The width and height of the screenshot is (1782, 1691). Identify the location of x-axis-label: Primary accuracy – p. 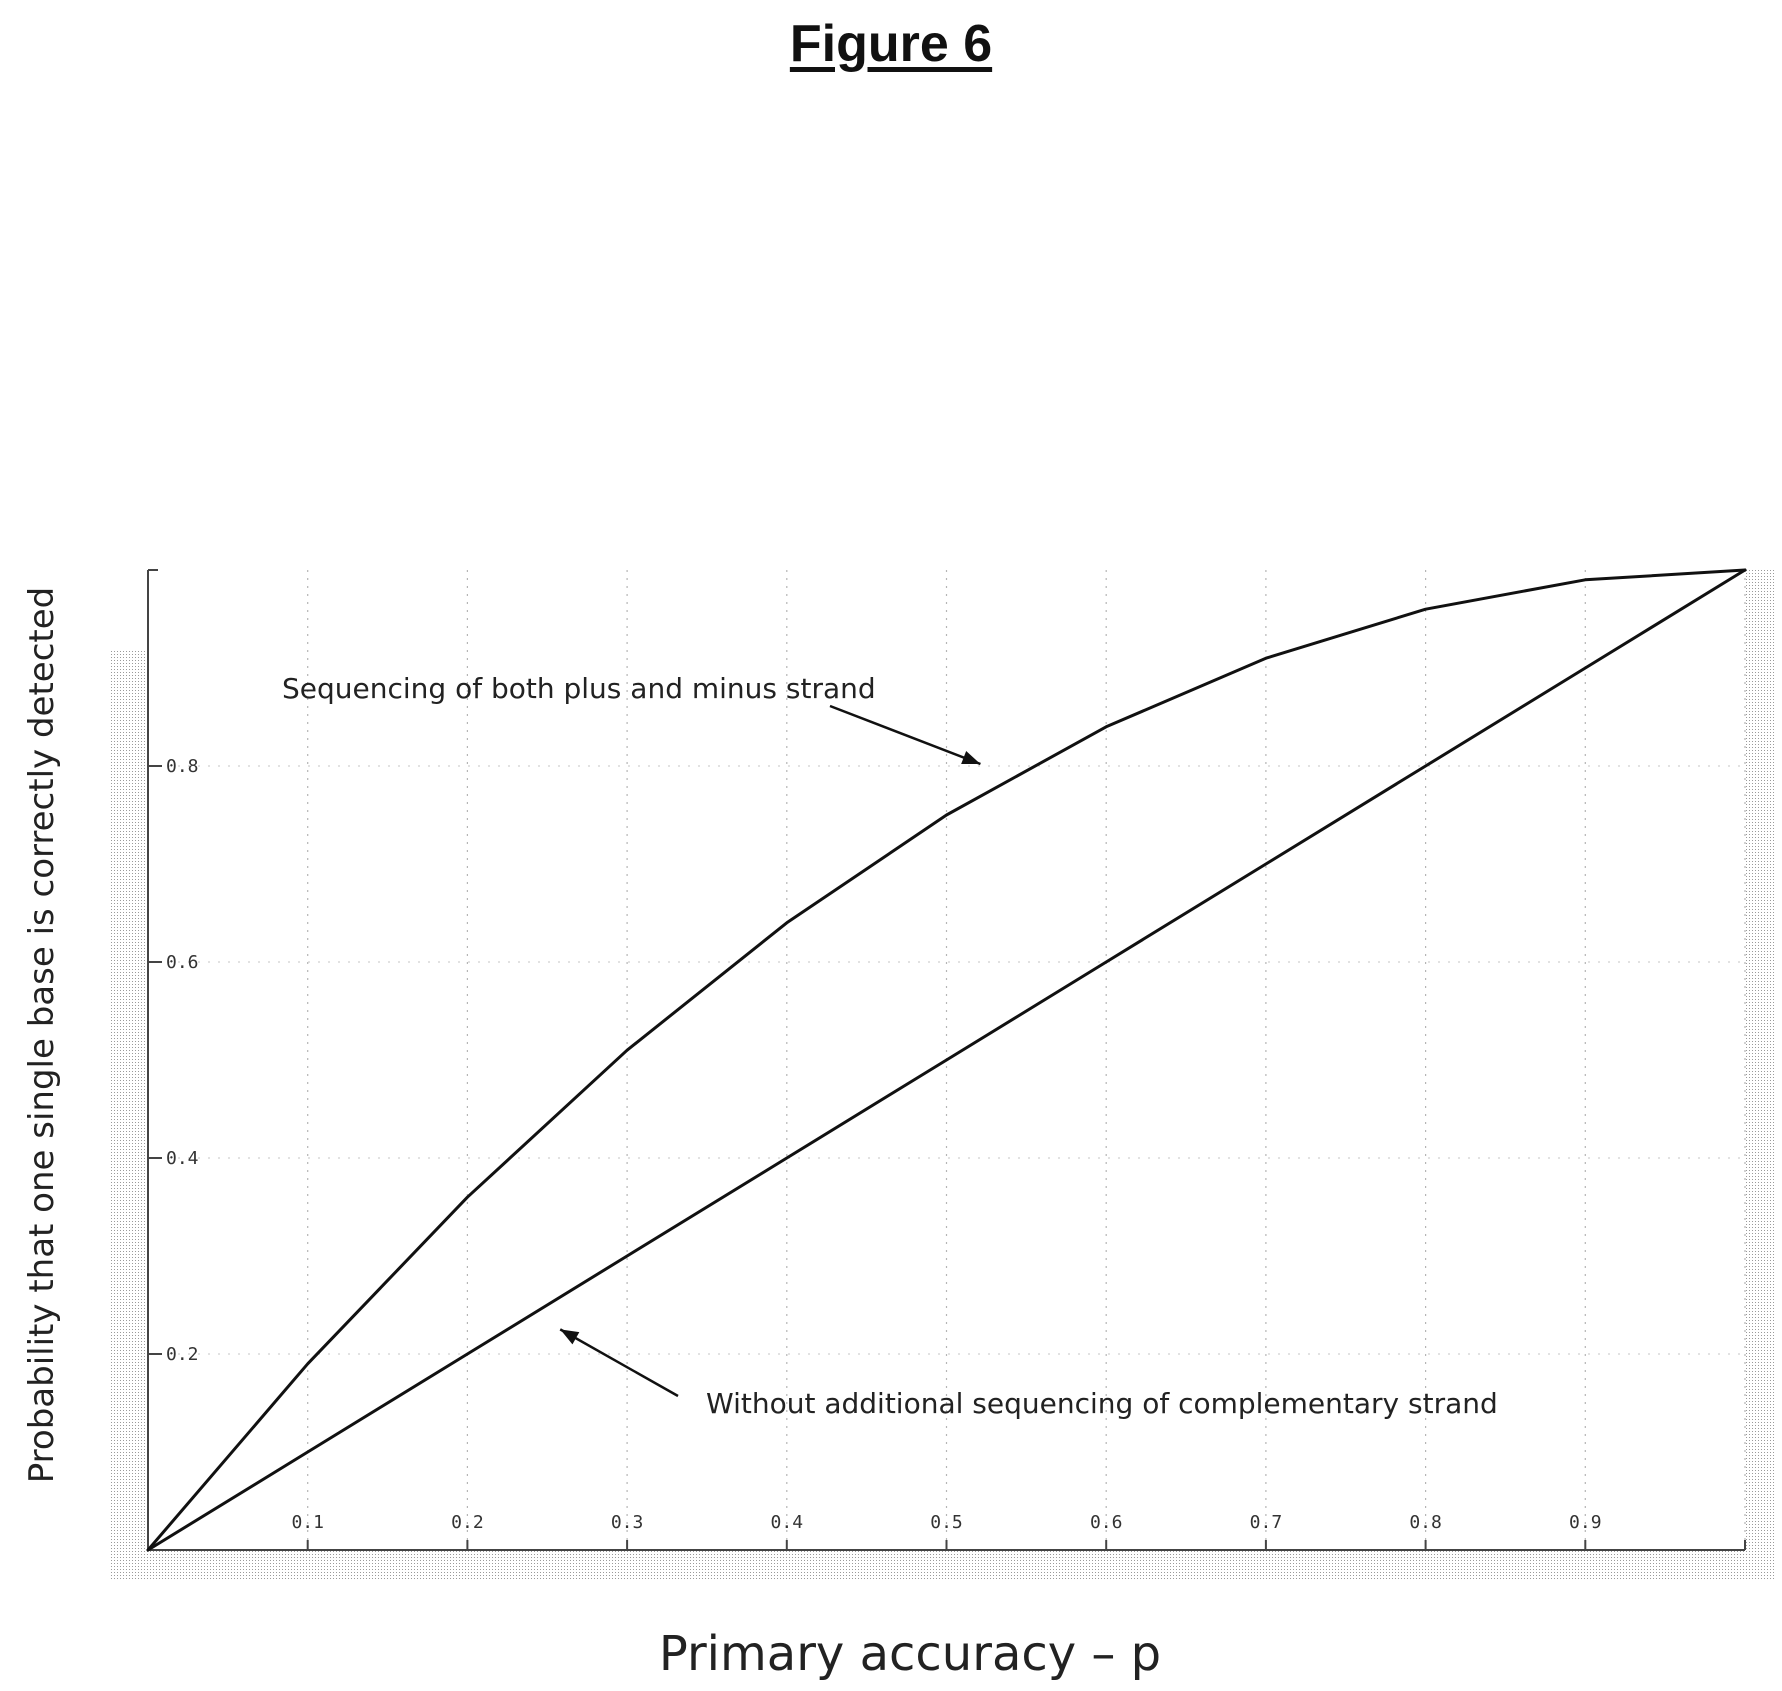
(910, 1654).